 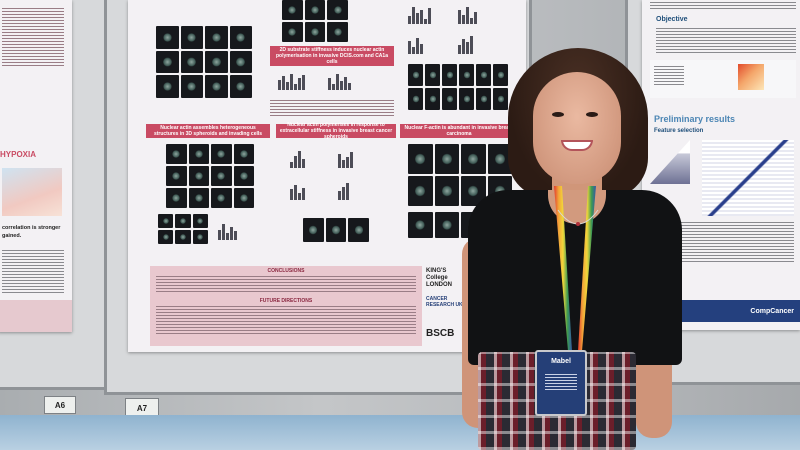 I want to click on badge-name: Mabel, so click(x=561, y=361).